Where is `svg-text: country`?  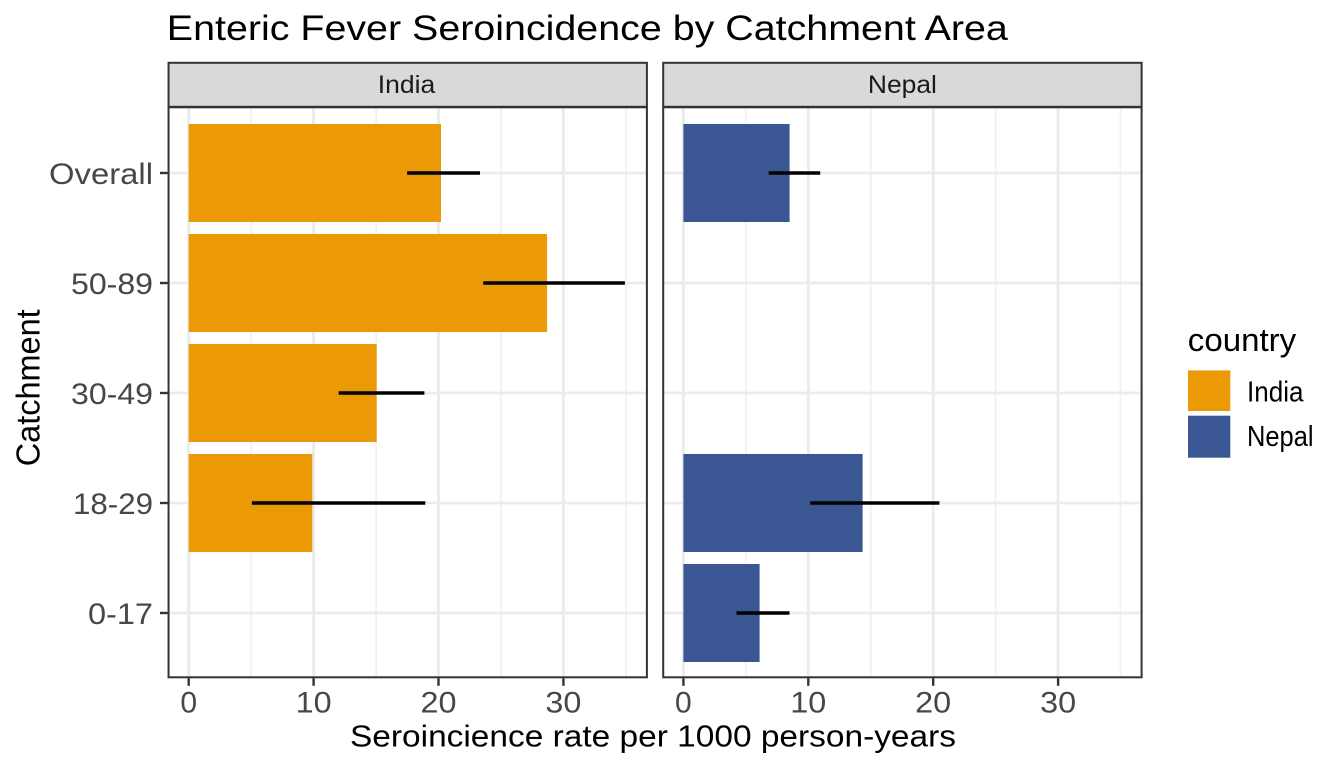 svg-text: country is located at coordinates (1242, 340).